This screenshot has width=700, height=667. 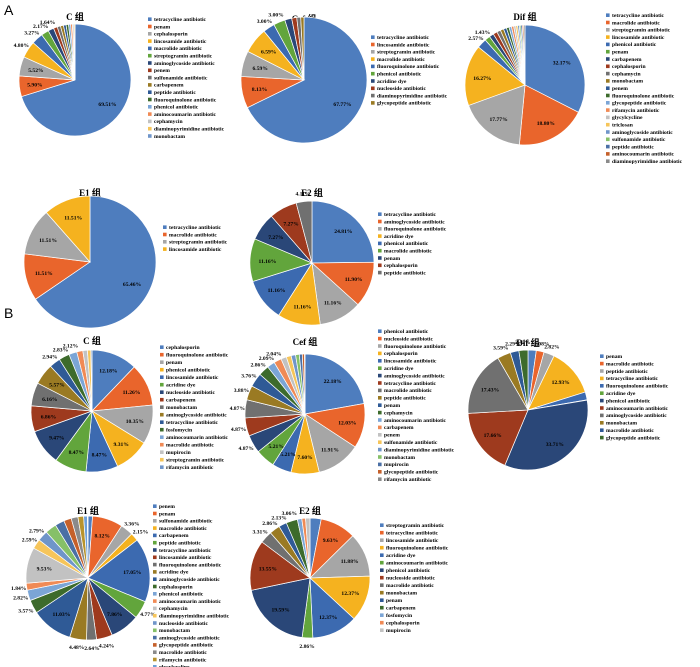 What do you see at coordinates (623, 126) in the screenshot?
I see `legend-label: triclosan` at bounding box center [623, 126].